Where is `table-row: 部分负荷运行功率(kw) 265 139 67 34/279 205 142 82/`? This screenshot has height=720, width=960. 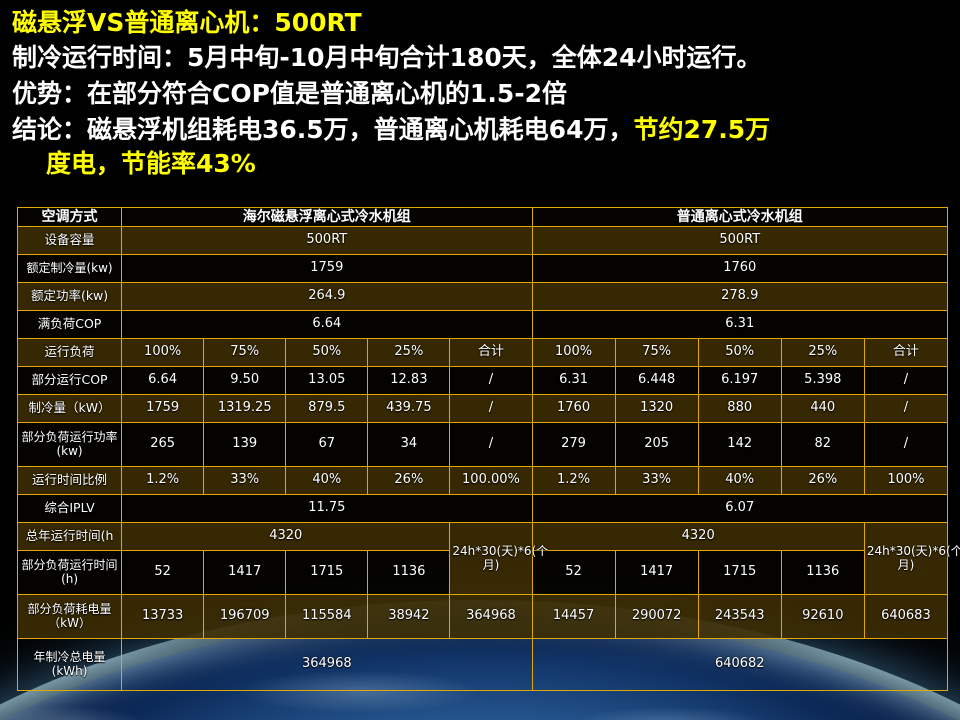 table-row: 部分负荷运行功率(kw) 265 139 67 34/279 205 142 82/ is located at coordinates (482, 445).